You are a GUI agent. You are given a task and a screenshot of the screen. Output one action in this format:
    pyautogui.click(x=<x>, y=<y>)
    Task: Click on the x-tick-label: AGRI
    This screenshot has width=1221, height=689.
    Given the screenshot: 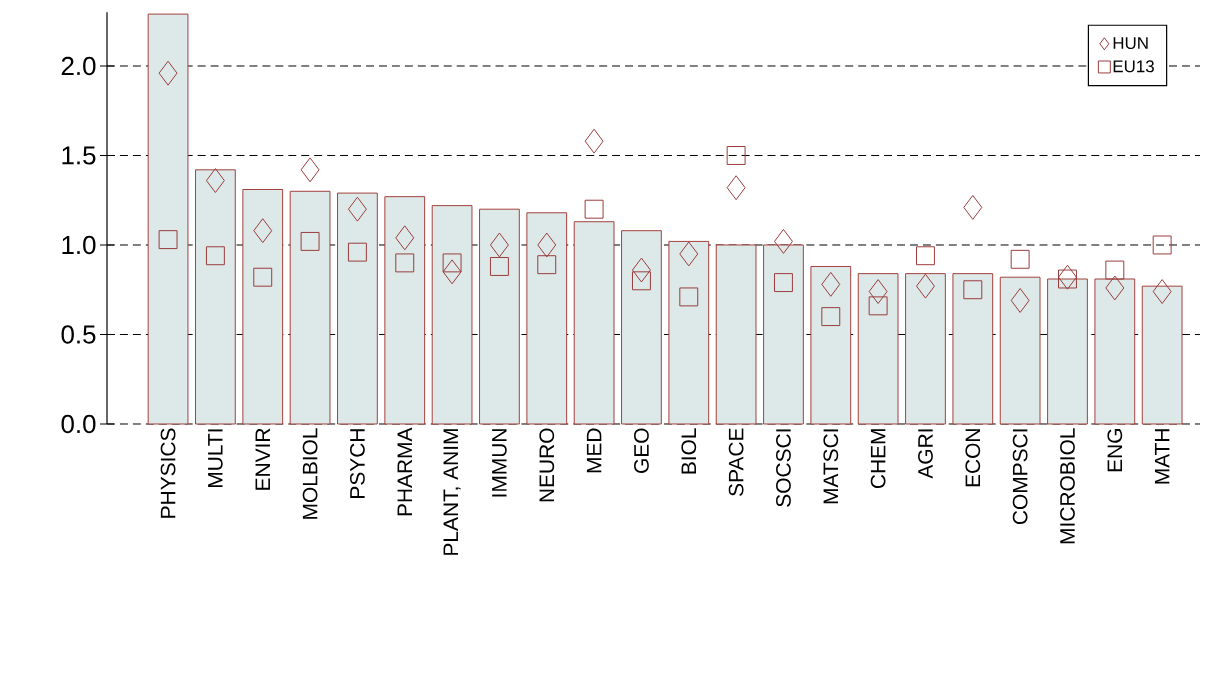 What is the action you would take?
    pyautogui.click(x=925, y=454)
    